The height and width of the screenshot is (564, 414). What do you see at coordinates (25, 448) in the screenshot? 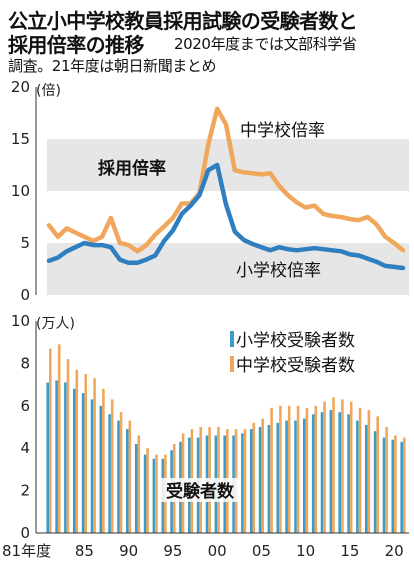
I see `applicants-y-tick: 4` at bounding box center [25, 448].